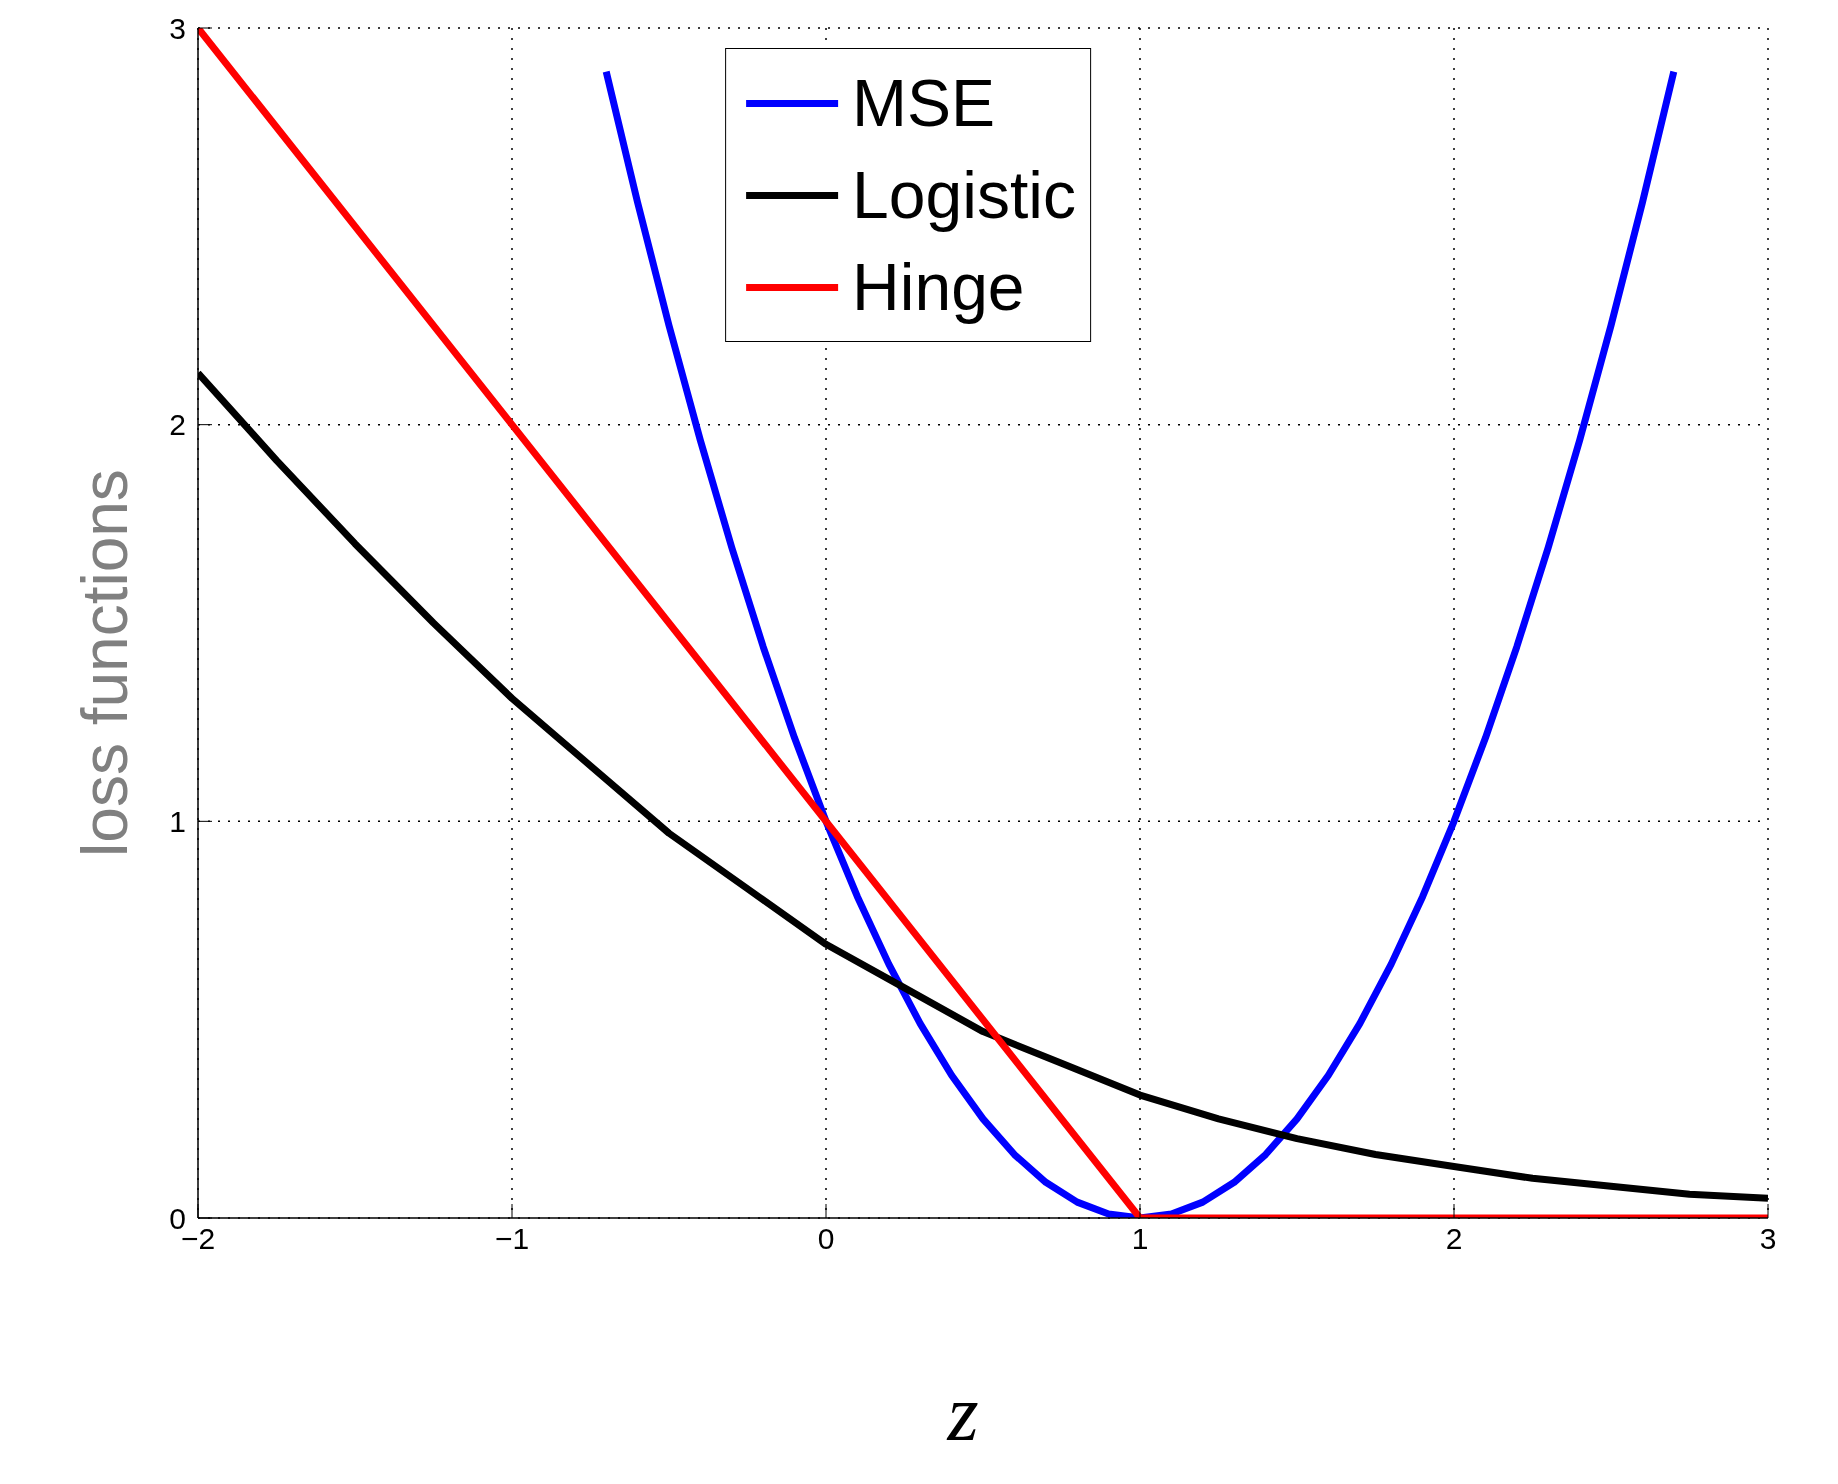  Describe the element at coordinates (938, 287) in the screenshot. I see `legend-label: Hinge` at that location.